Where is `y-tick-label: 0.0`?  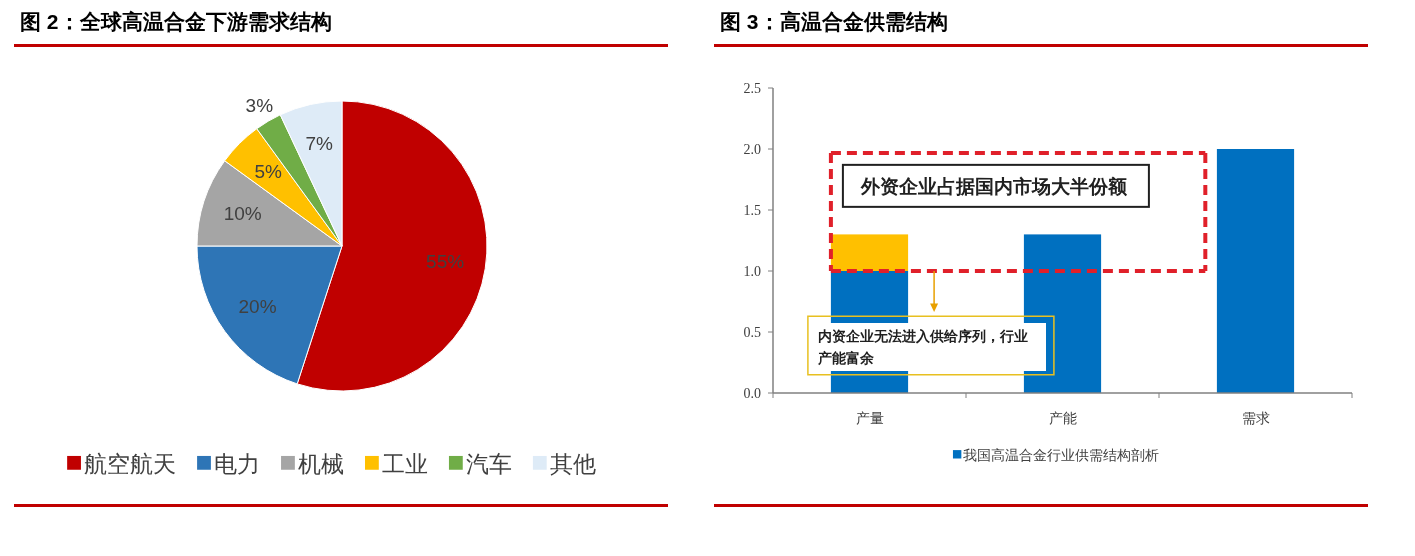
y-tick-label: 0.0 is located at coordinates (752, 393).